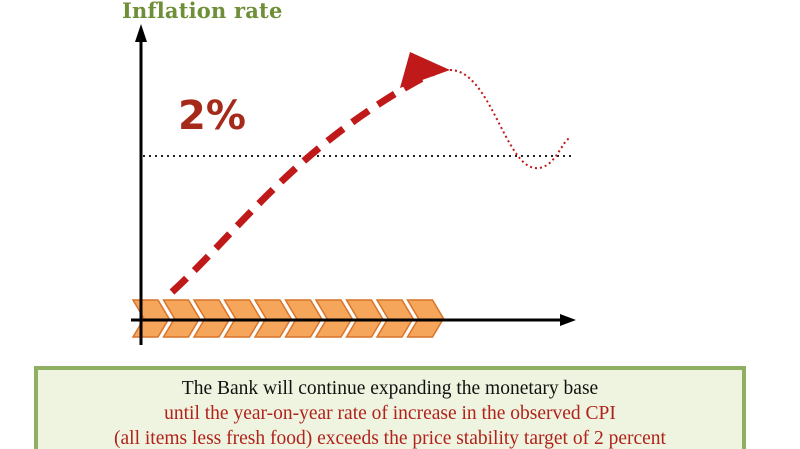  What do you see at coordinates (568, 320) in the screenshot?
I see `x-axis-arrow` at bounding box center [568, 320].